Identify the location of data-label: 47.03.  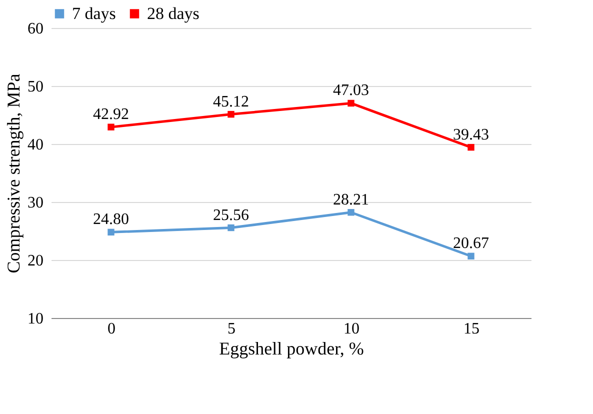
(351, 91).